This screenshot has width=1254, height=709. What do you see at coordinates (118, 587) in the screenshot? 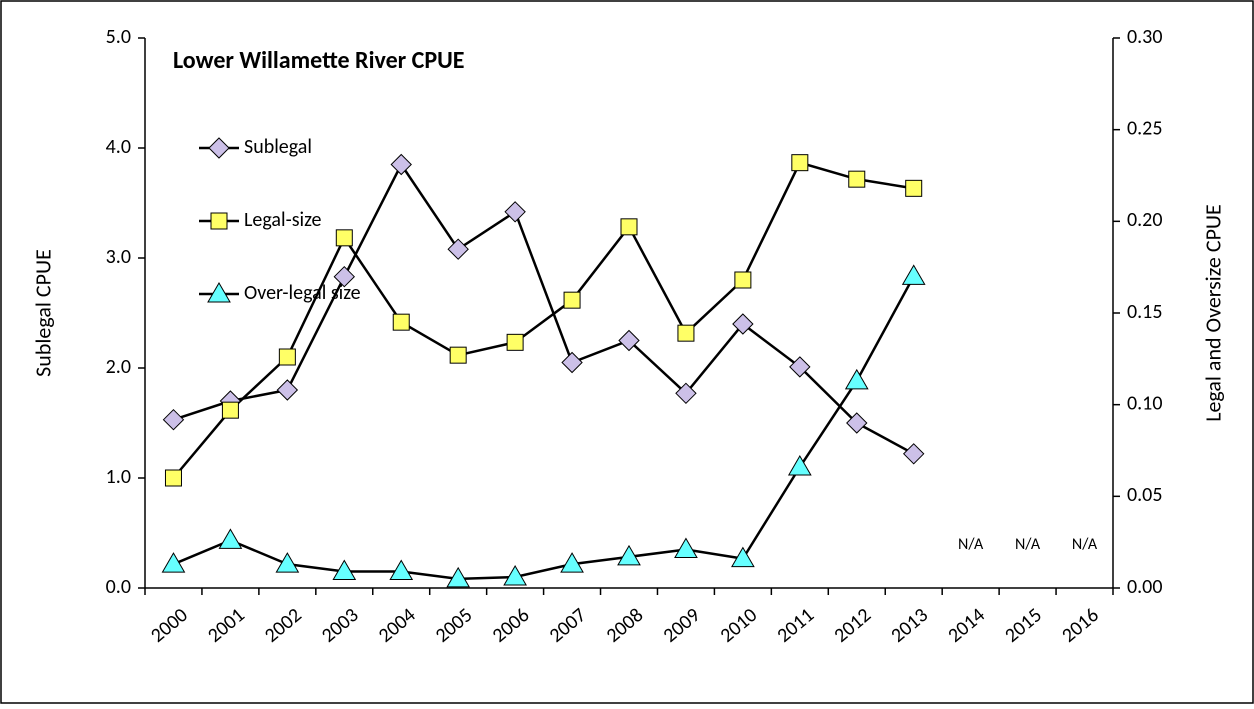
I see `y-tick-label: 0.0` at bounding box center [118, 587].